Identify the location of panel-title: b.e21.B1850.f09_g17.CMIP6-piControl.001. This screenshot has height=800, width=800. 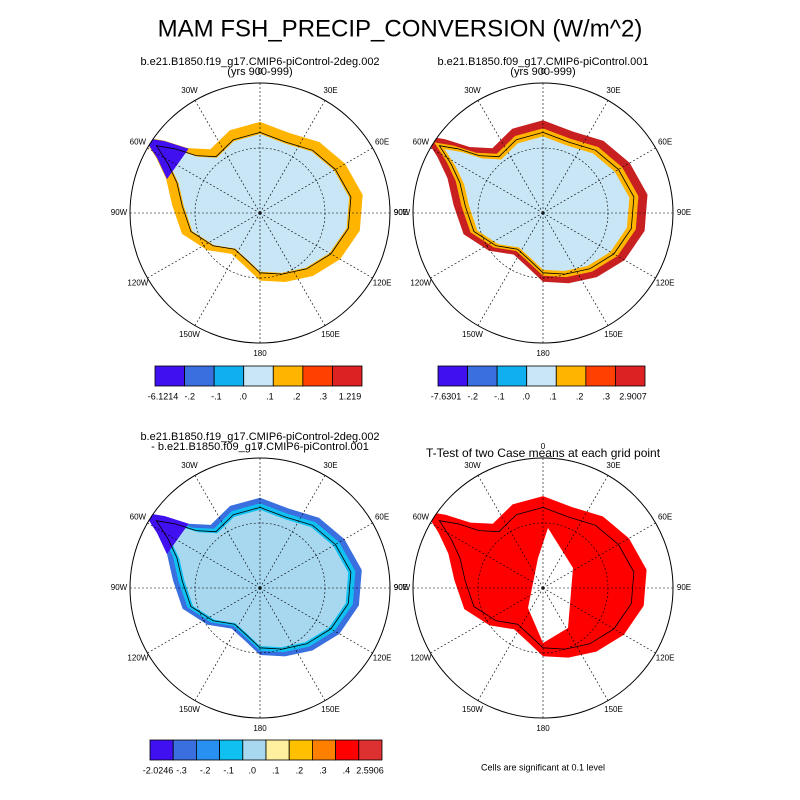
(543, 62).